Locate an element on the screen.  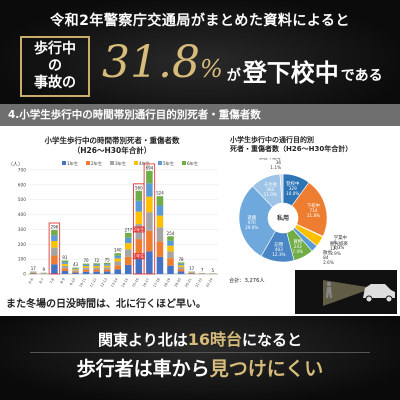
slice-percent: 12.3% is located at coordinates (278, 254).